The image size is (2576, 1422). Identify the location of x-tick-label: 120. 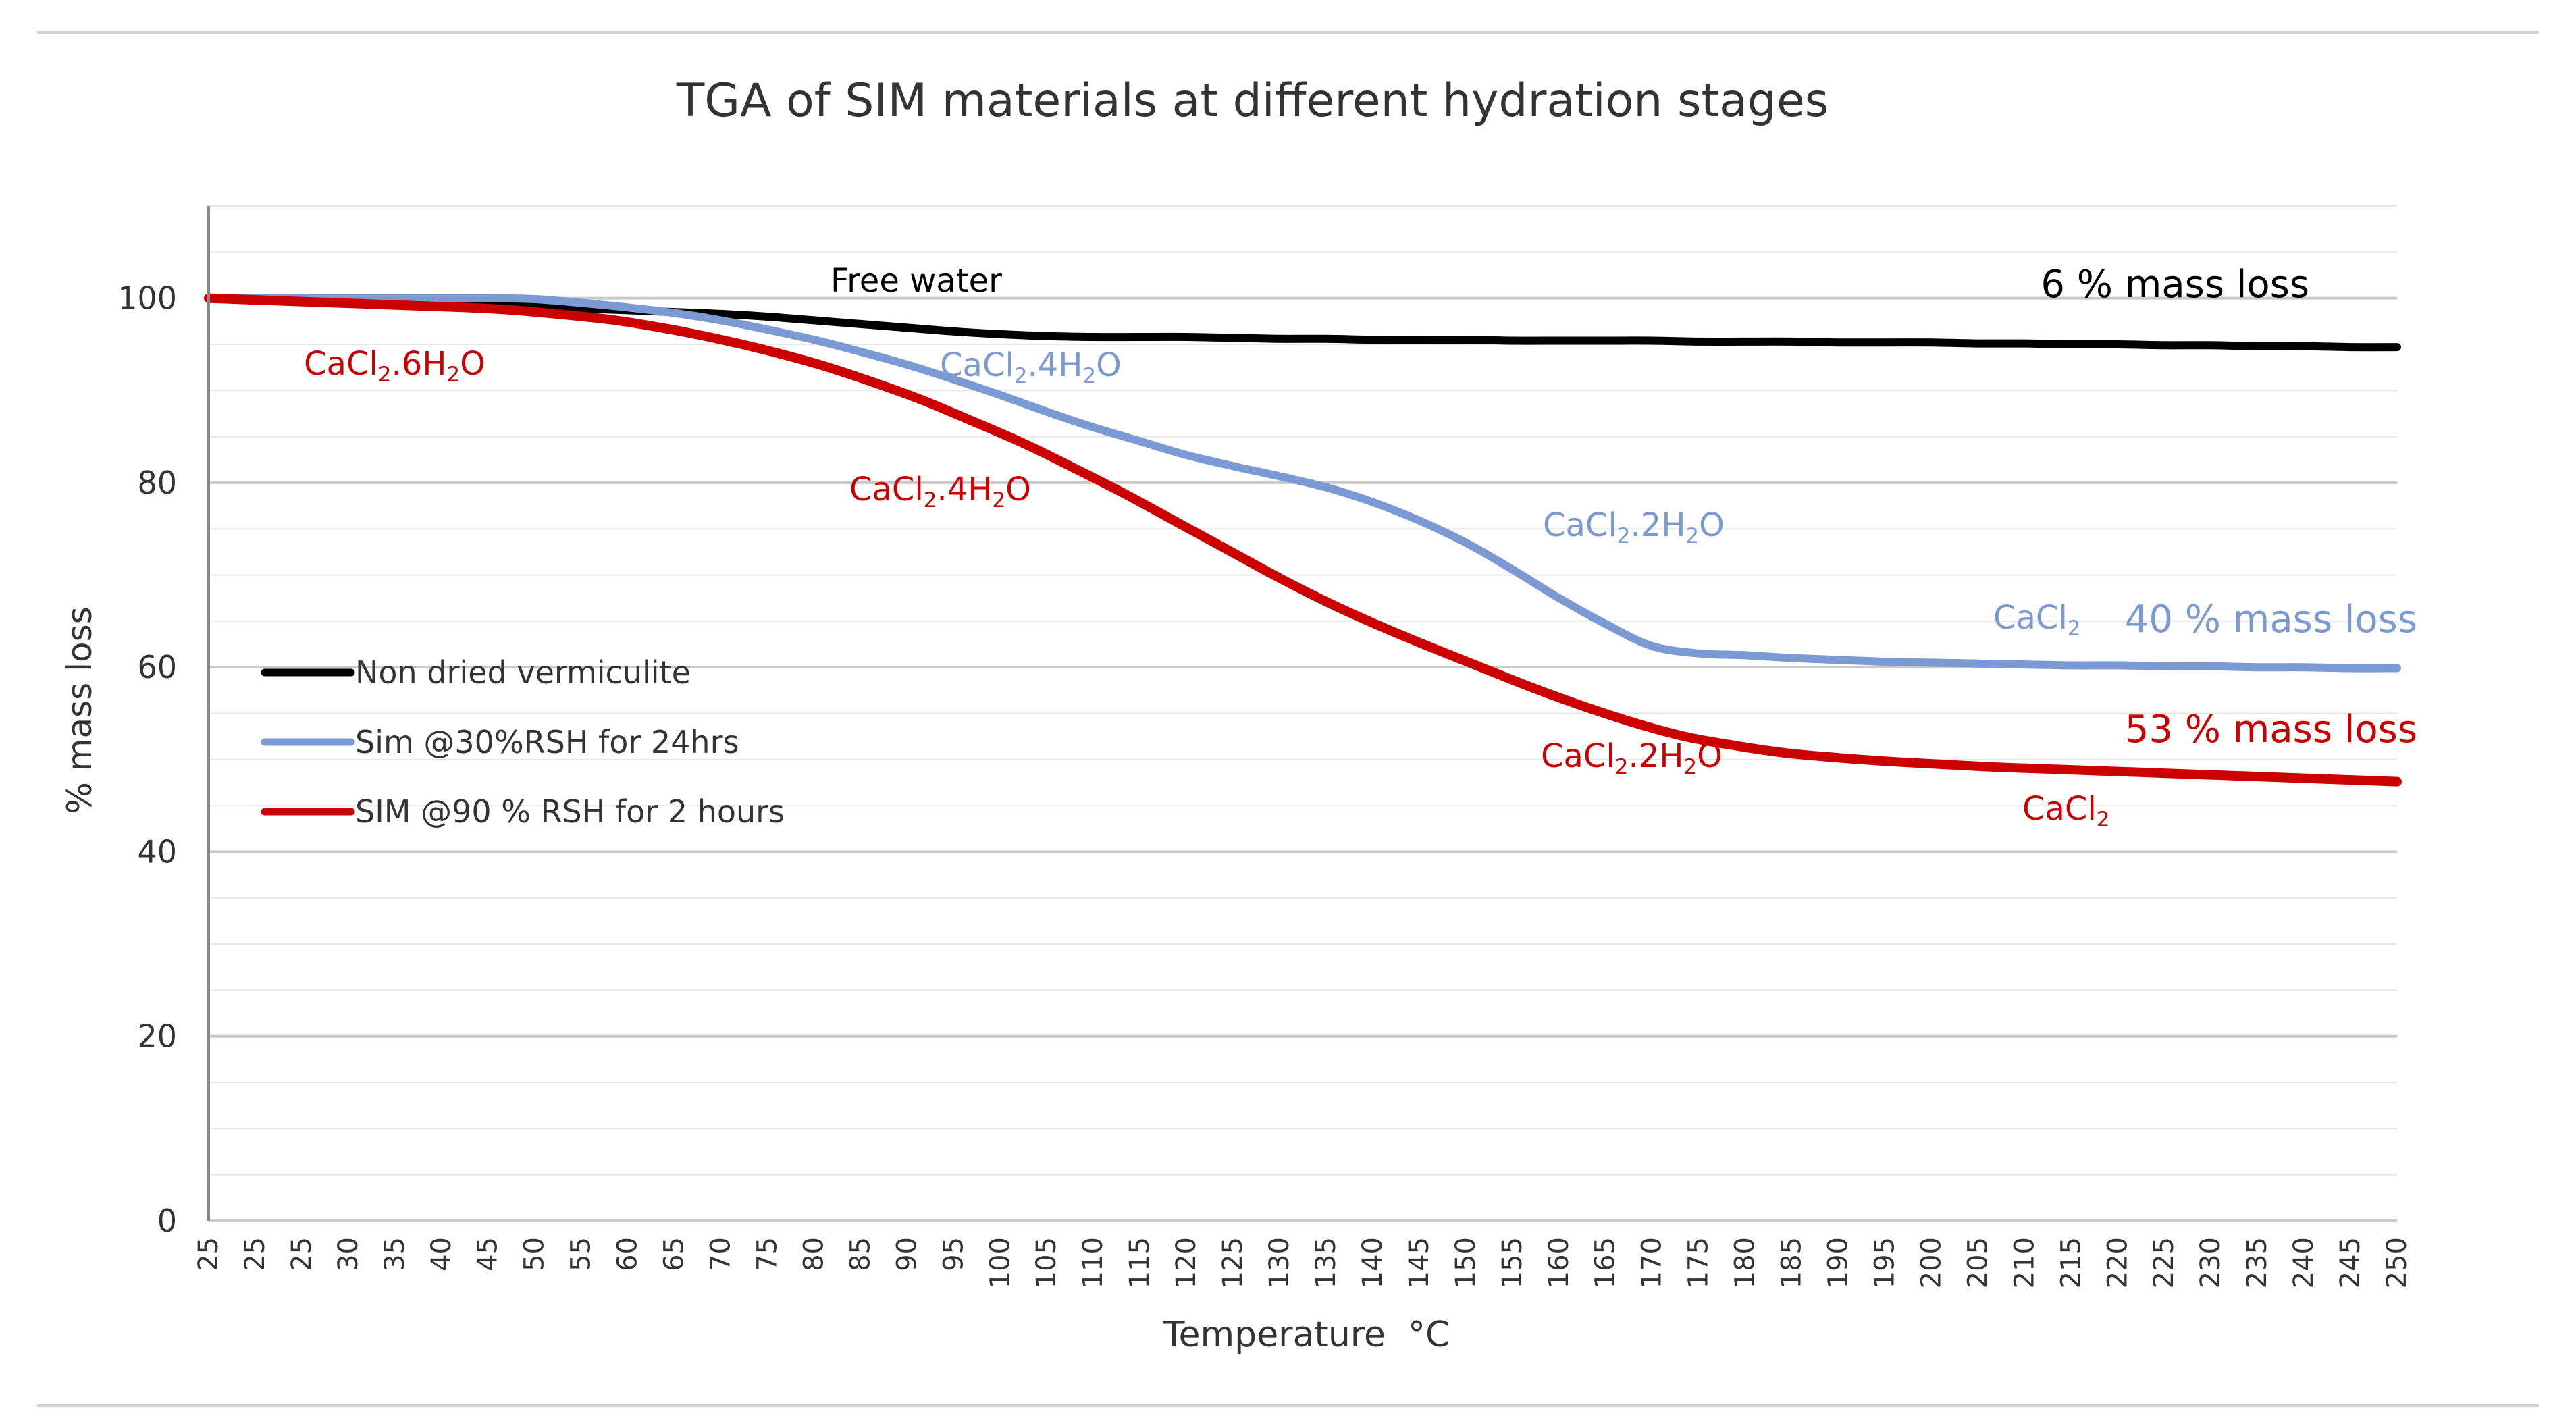
(1186, 1262).